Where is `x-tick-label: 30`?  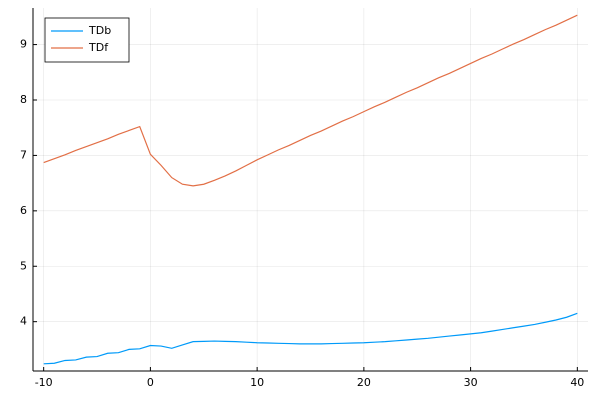 x-tick-label: 30 is located at coordinates (471, 382).